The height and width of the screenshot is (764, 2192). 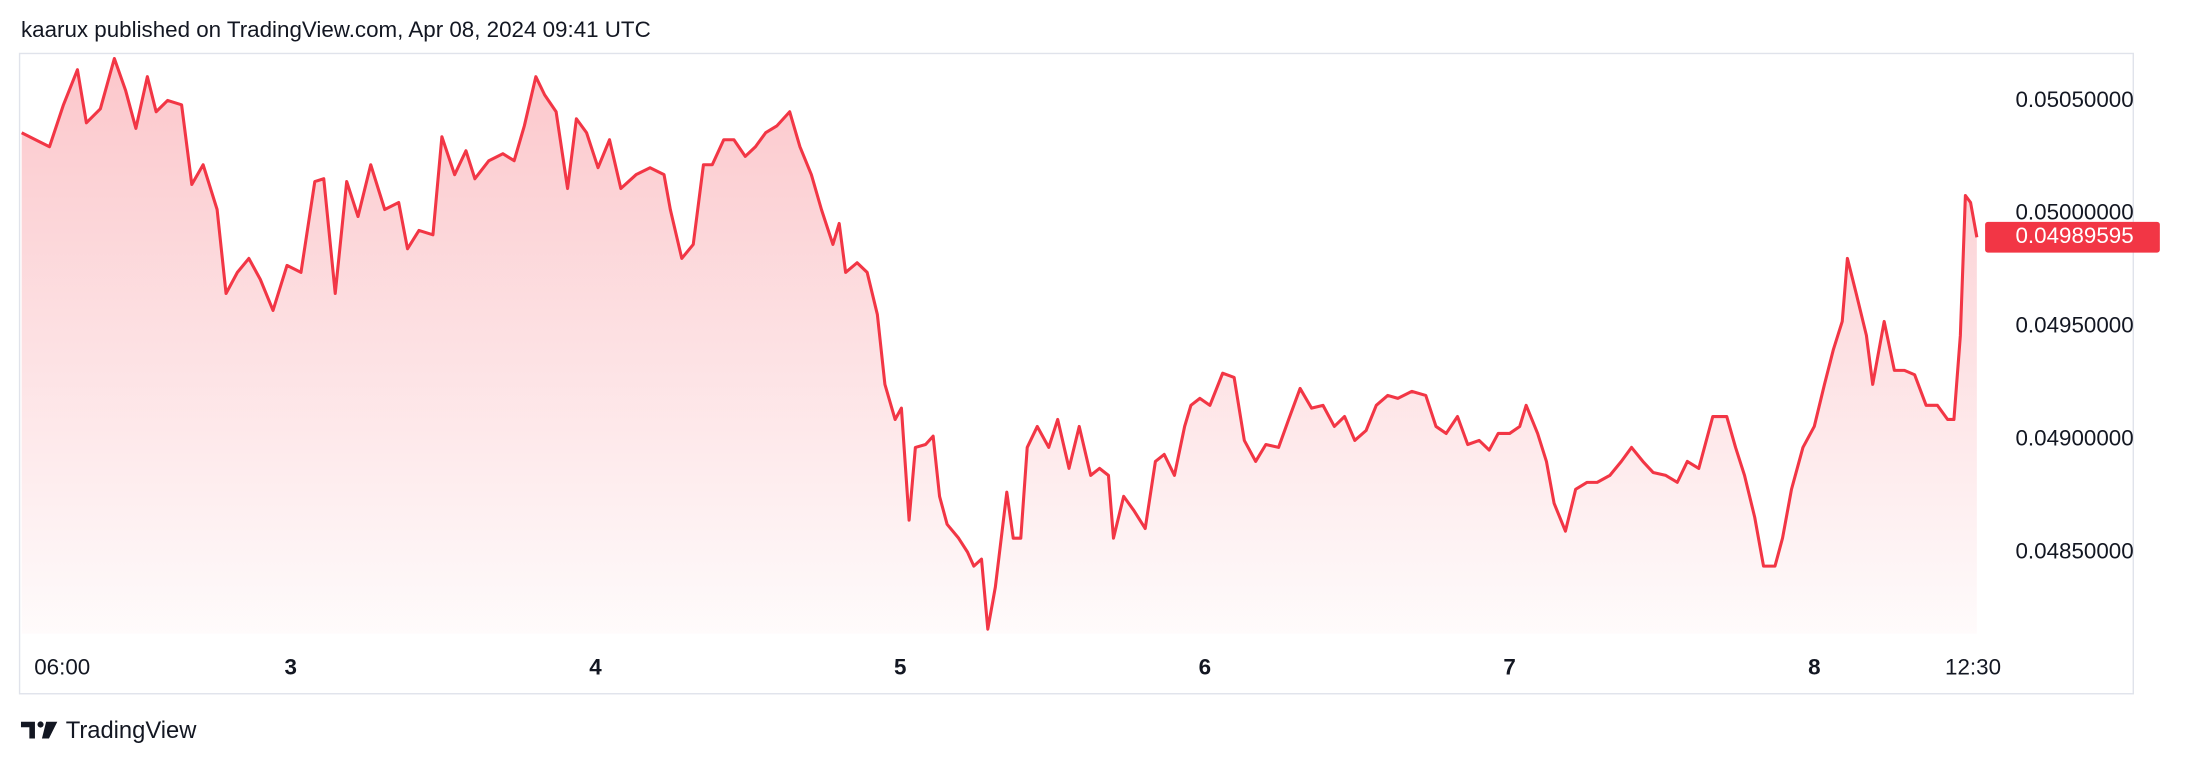 What do you see at coordinates (2075, 325) in the screenshot?
I see `y-tick-label: 0.04950000` at bounding box center [2075, 325].